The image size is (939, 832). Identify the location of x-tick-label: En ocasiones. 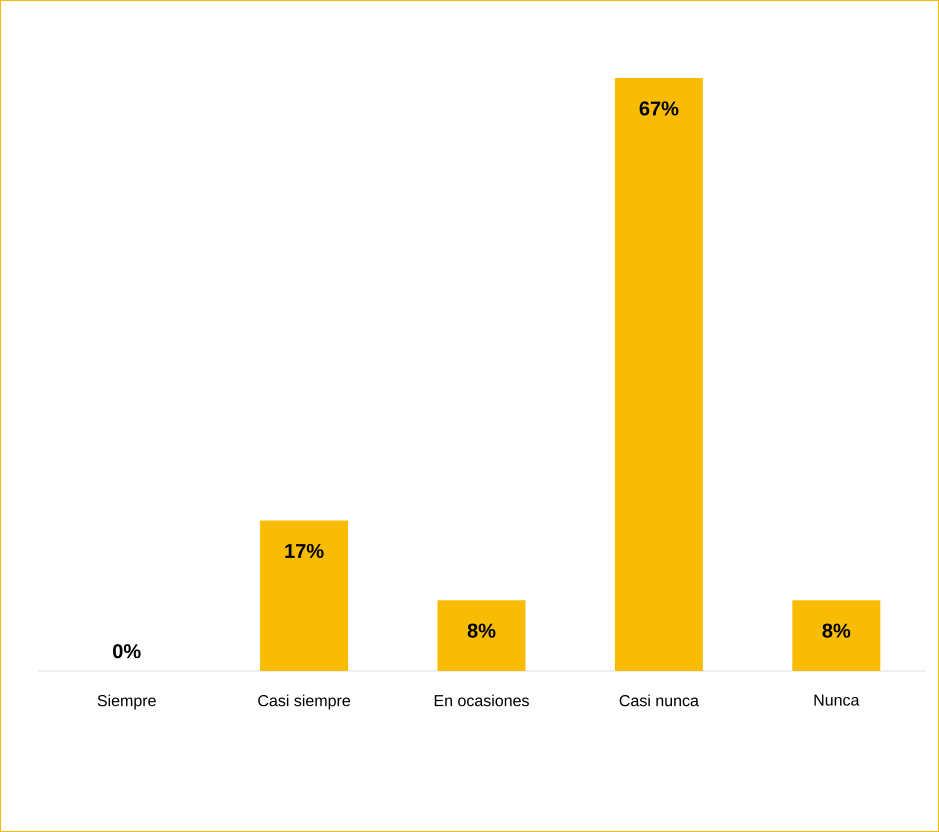
(481, 700).